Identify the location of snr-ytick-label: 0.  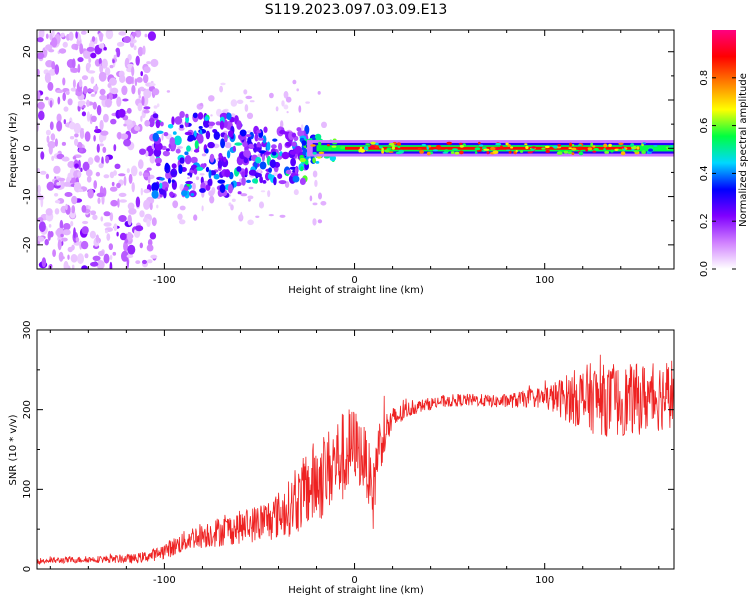
(27, 569).